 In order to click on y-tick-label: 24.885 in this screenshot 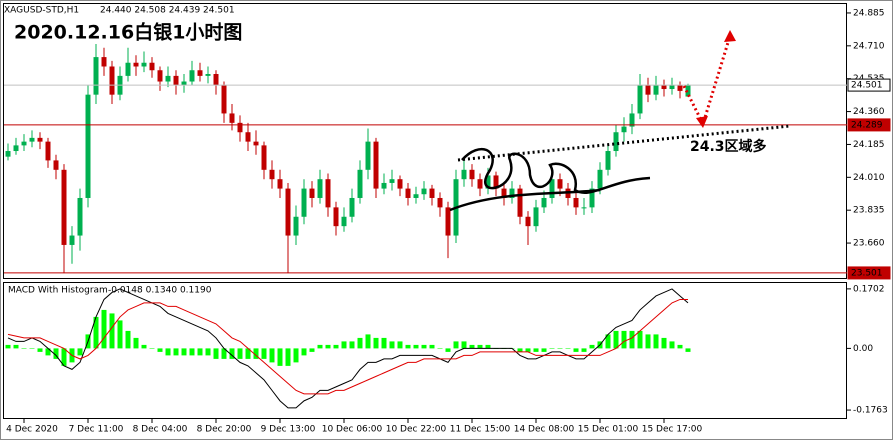, I will do `click(869, 13)`.